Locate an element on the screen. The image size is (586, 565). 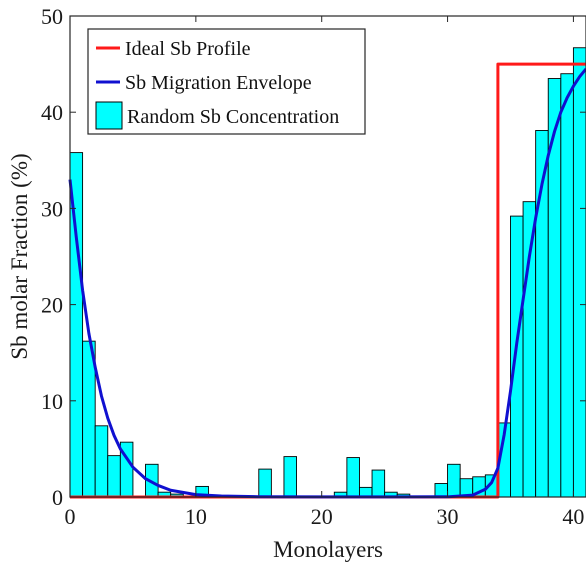
legend-label-random: Random Sb Concentration is located at coordinates (233, 117).